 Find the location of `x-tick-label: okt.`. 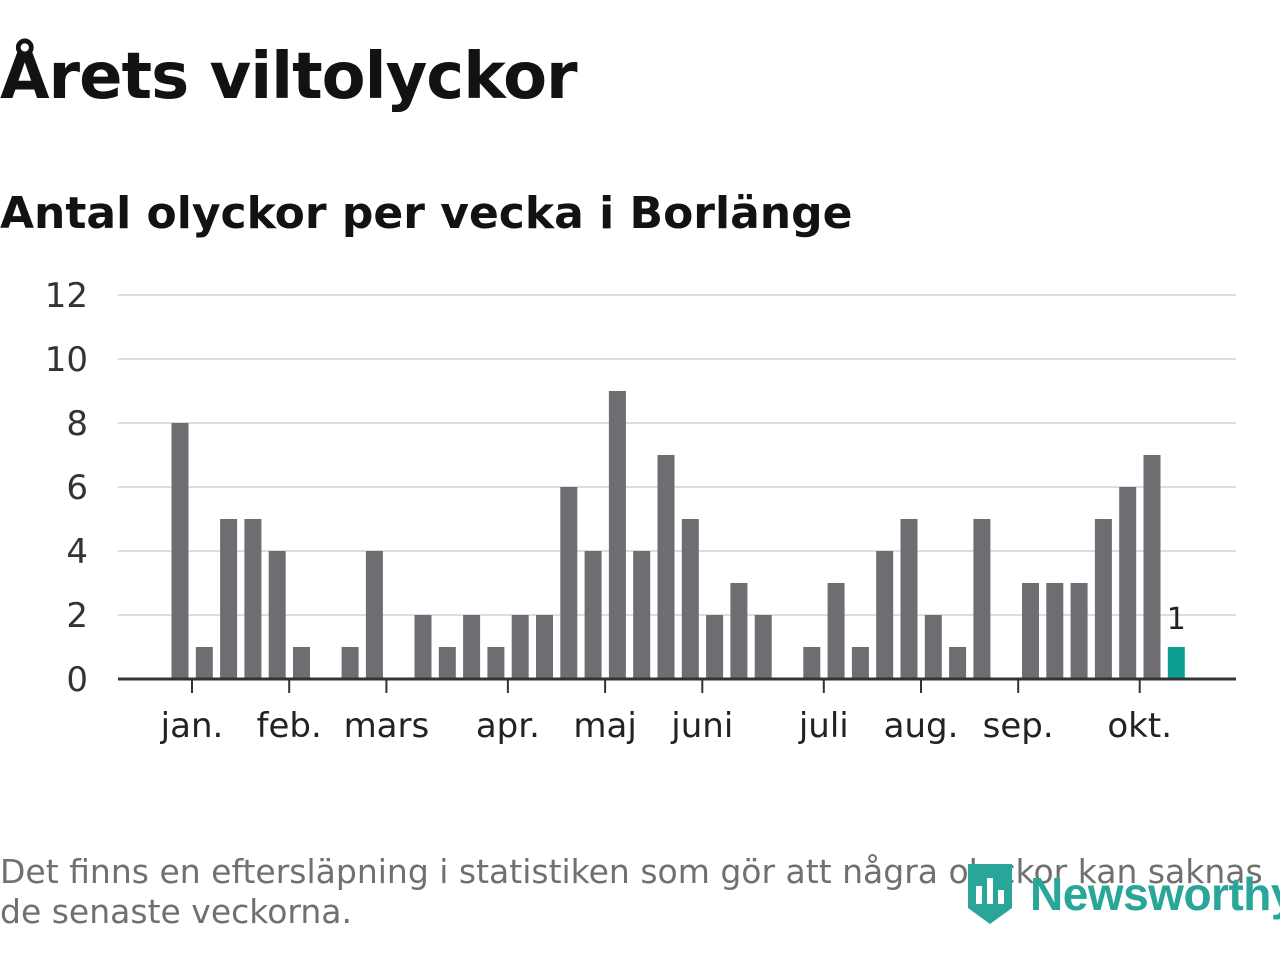

x-tick-label: okt. is located at coordinates (1139, 726).